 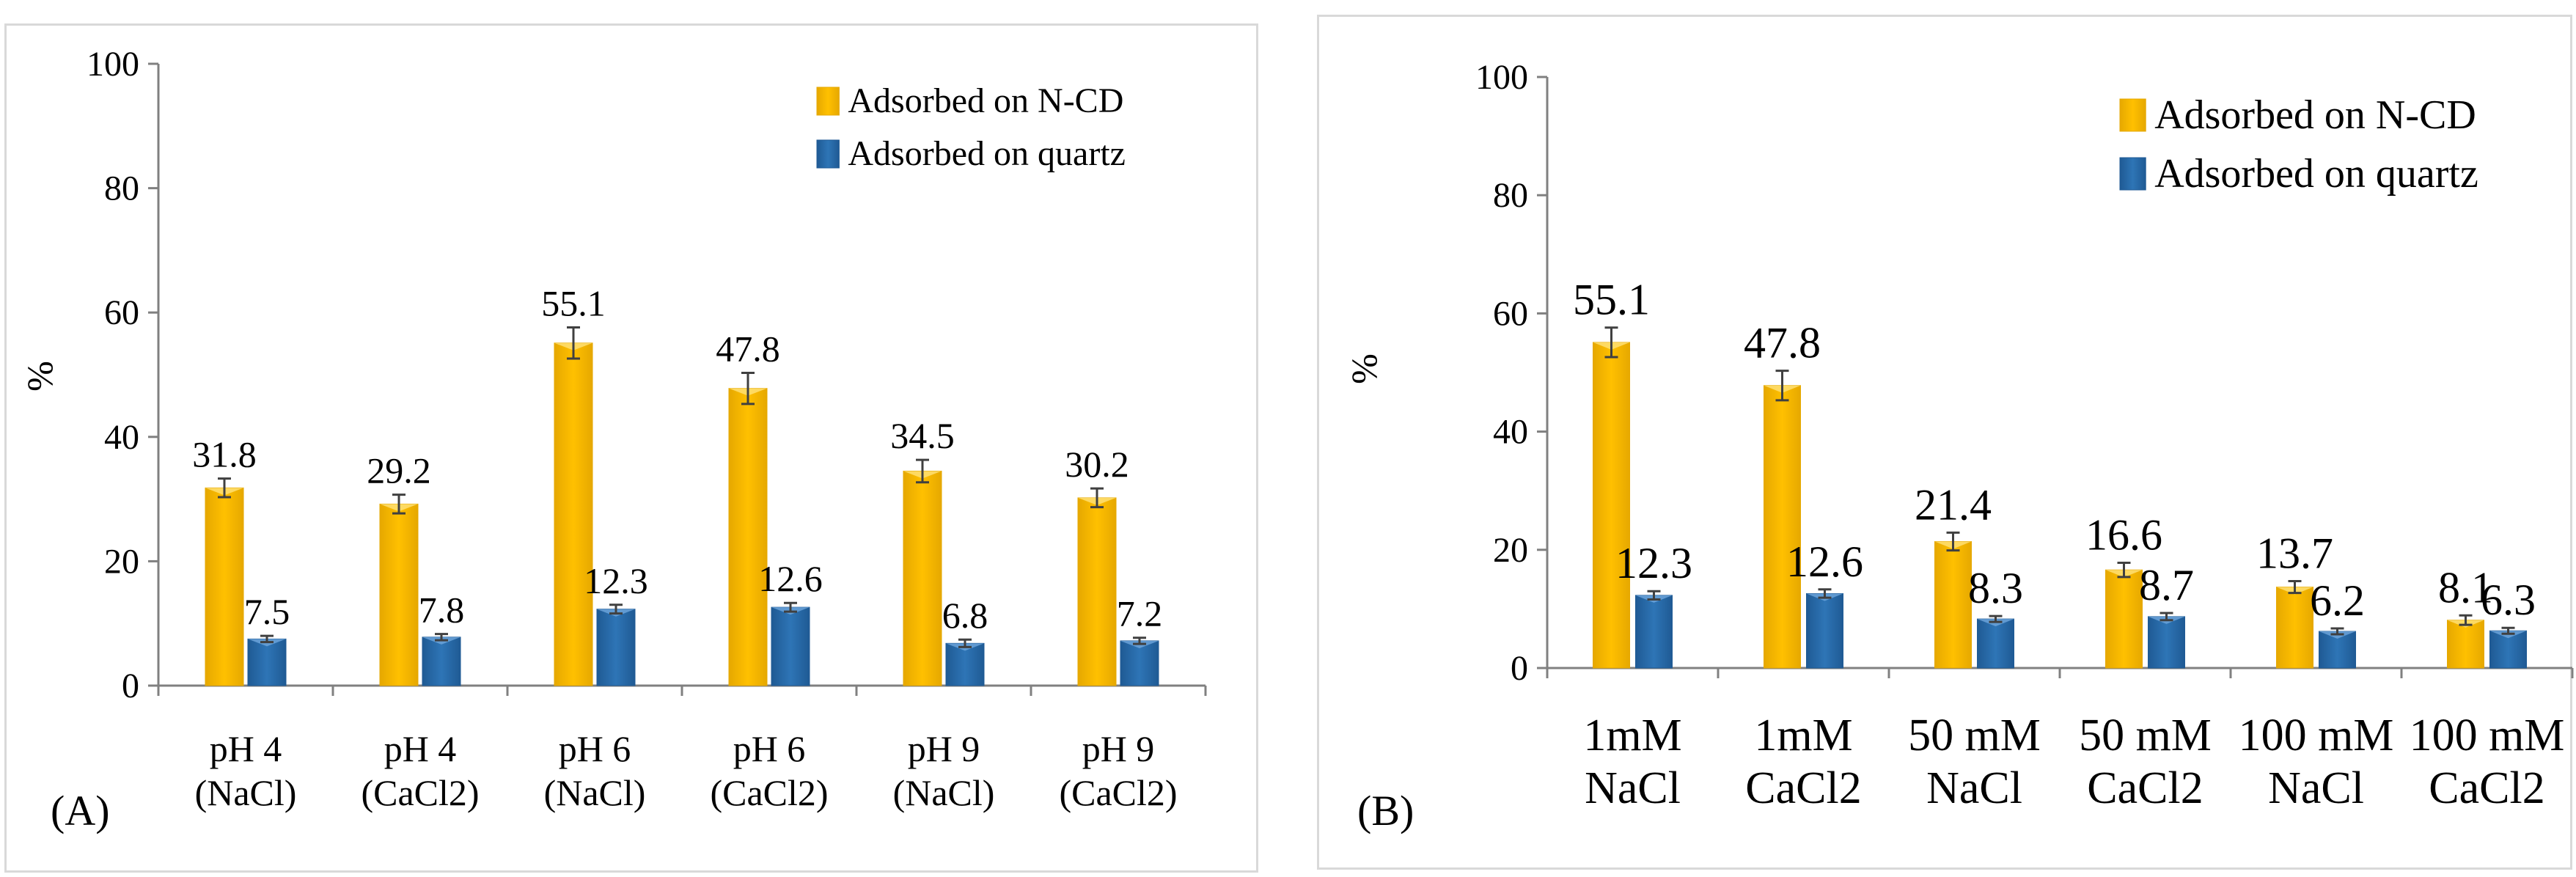 What do you see at coordinates (2338, 601) in the screenshot?
I see `chart-b-data-label: 6.2` at bounding box center [2338, 601].